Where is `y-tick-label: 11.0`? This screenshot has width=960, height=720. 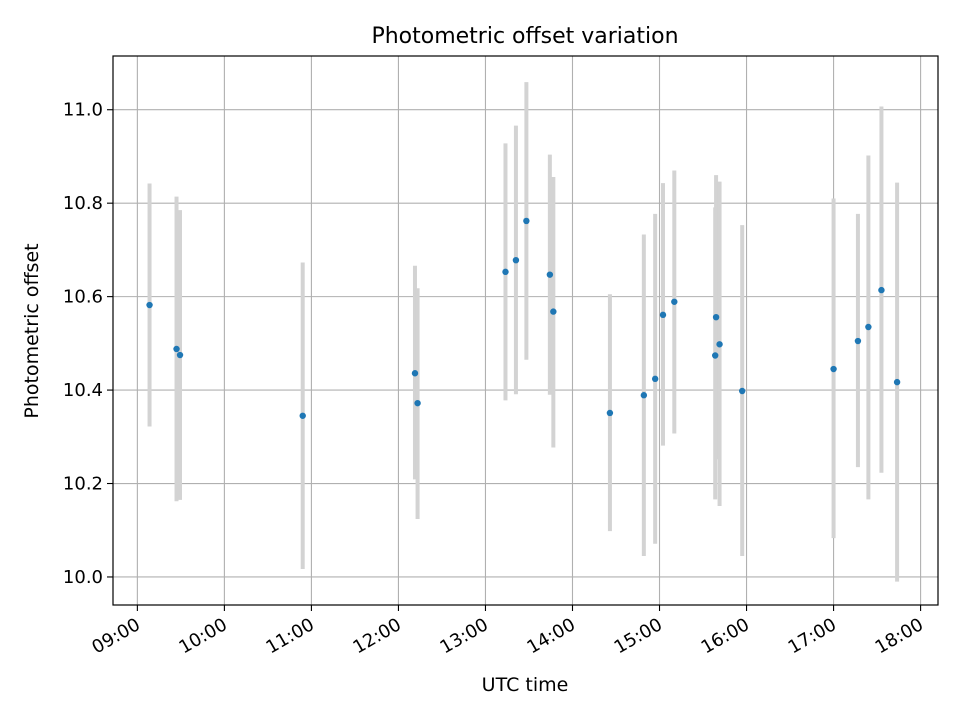
y-tick-label: 11.0 is located at coordinates (83, 110).